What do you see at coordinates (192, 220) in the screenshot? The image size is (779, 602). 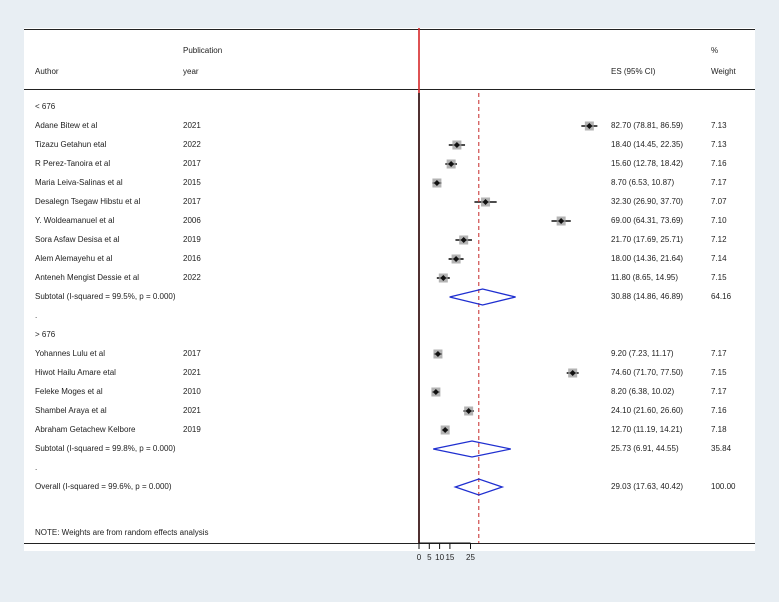 I see `study-year: 2006` at bounding box center [192, 220].